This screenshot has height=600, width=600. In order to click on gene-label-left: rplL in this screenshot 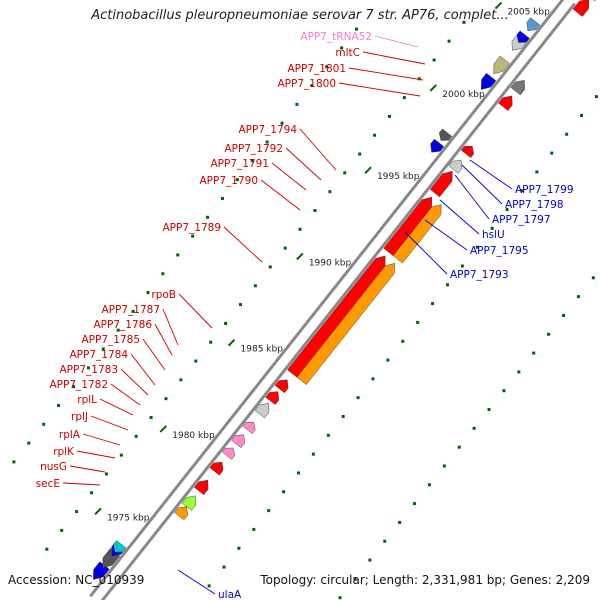, I will do `click(87, 400)`.